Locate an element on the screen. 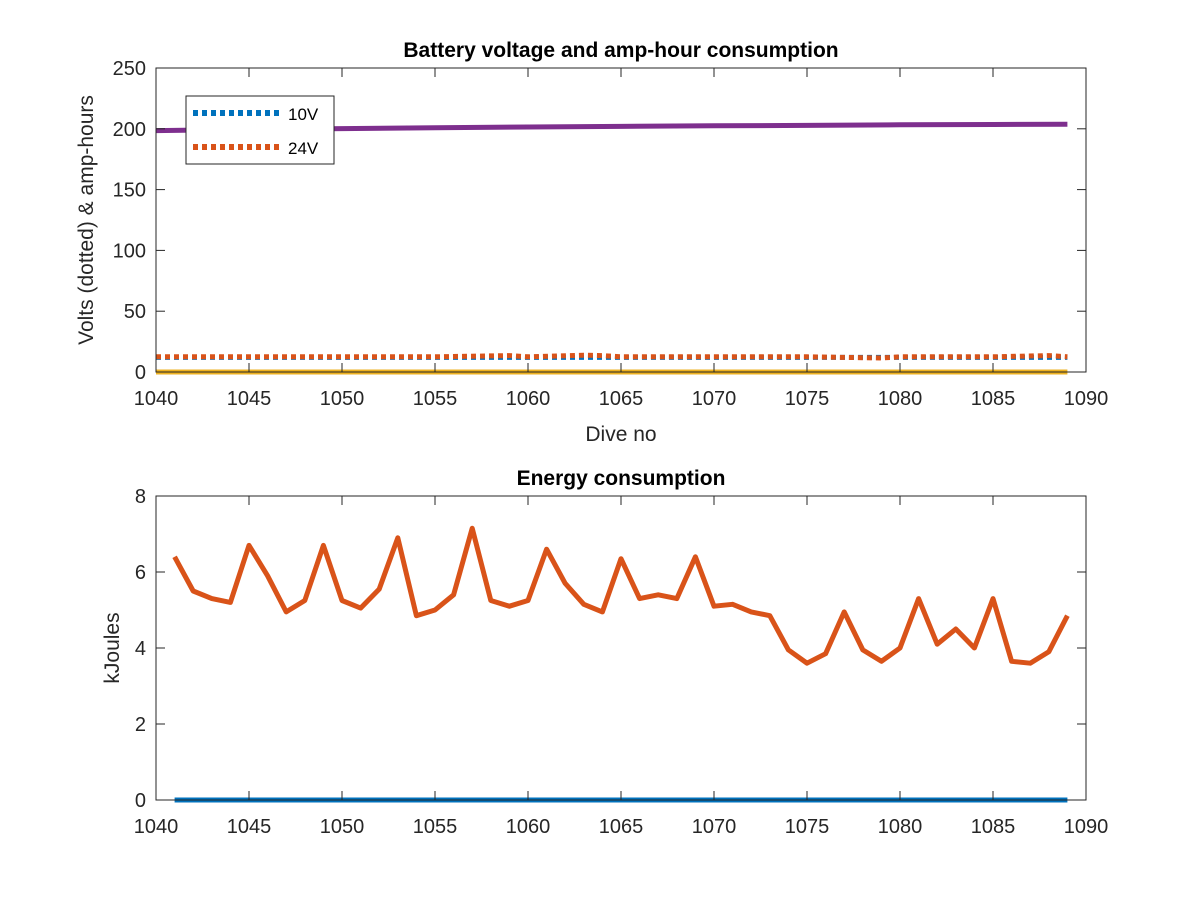 The height and width of the screenshot is (900, 1200). y-tick-label: 50 is located at coordinates (135, 312).